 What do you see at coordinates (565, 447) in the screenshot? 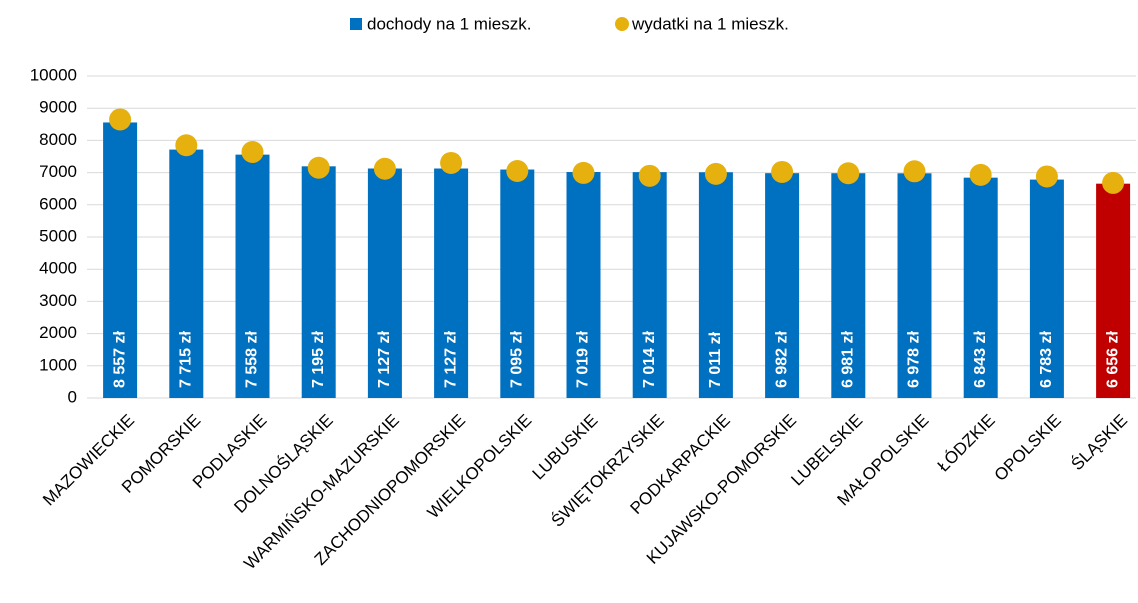
I see `x-tick-label: LUBUSKIE` at bounding box center [565, 447].